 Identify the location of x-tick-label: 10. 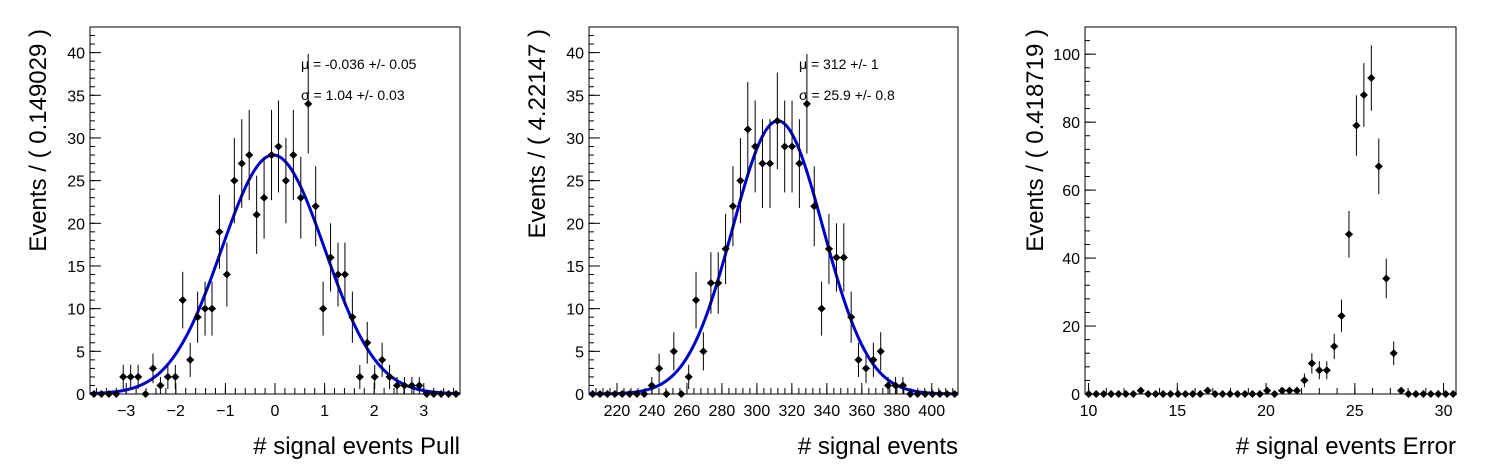
(1089, 411).